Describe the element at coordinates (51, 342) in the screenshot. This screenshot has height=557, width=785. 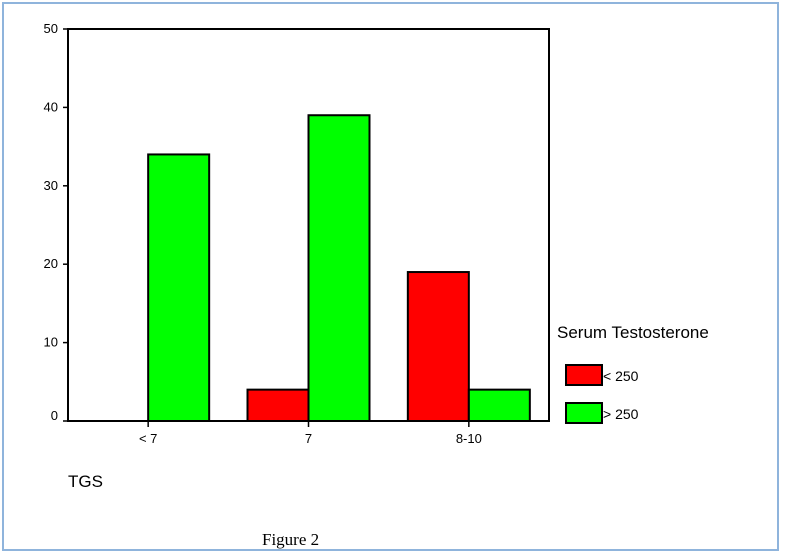
I see `y-tick-label: 10` at that location.